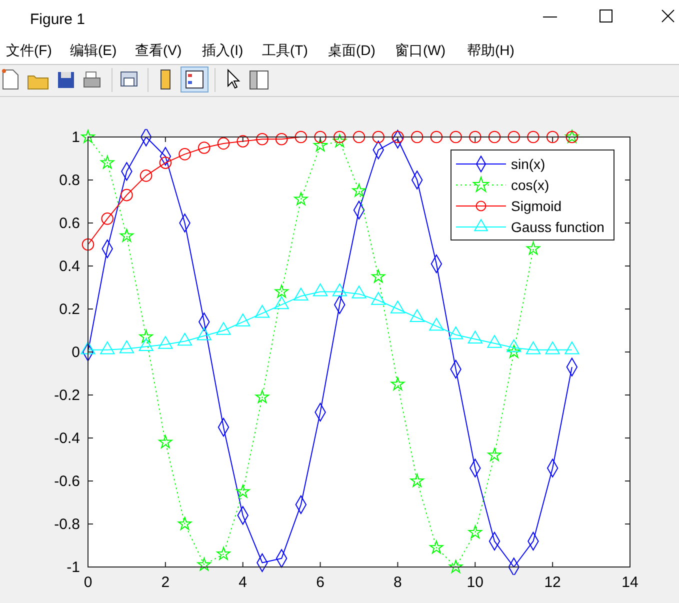 The image size is (679, 603). I want to click on text: 窗口(W), so click(420, 50).